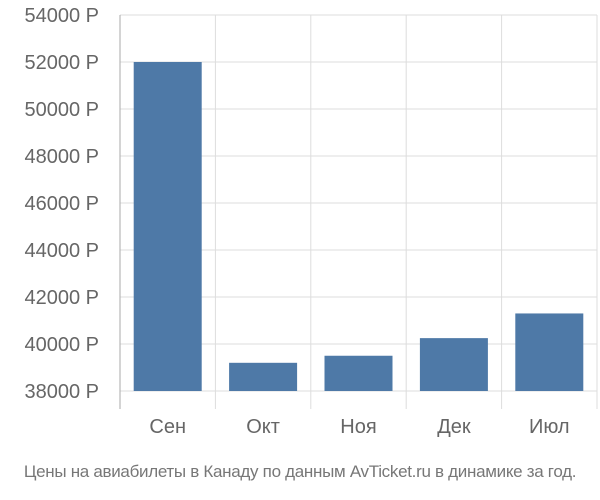  I want to click on x-tick-label: Июл, so click(549, 427).